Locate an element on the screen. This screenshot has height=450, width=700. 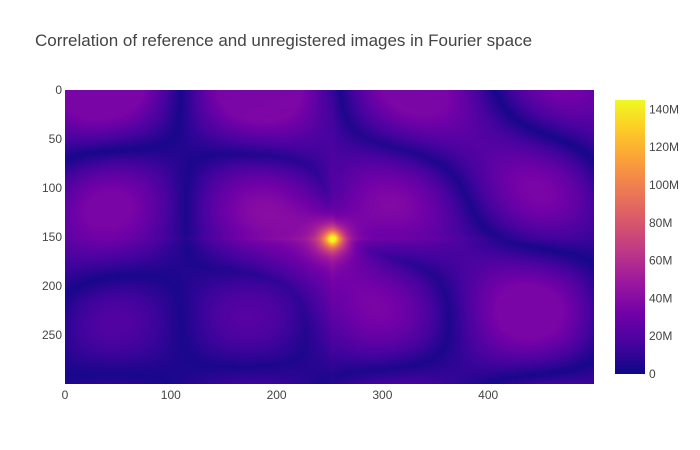
colorbar-tick-label: 40M is located at coordinates (660, 298).